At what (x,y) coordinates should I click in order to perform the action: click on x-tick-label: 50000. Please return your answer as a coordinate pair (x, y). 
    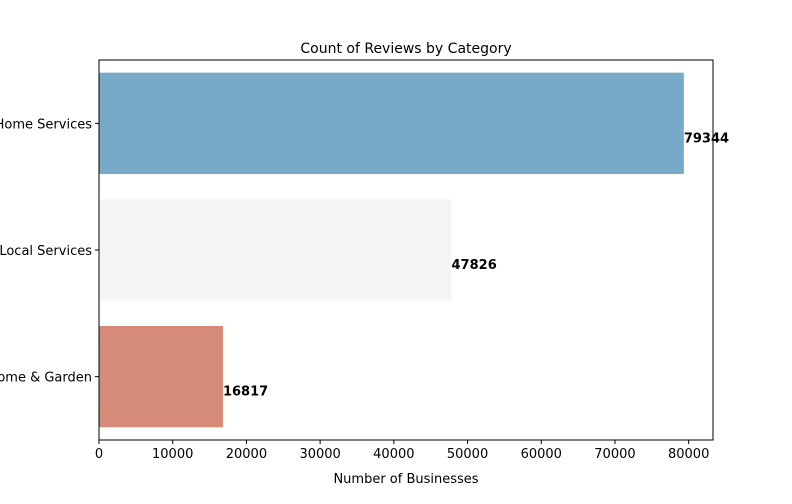
    Looking at the image, I should click on (467, 454).